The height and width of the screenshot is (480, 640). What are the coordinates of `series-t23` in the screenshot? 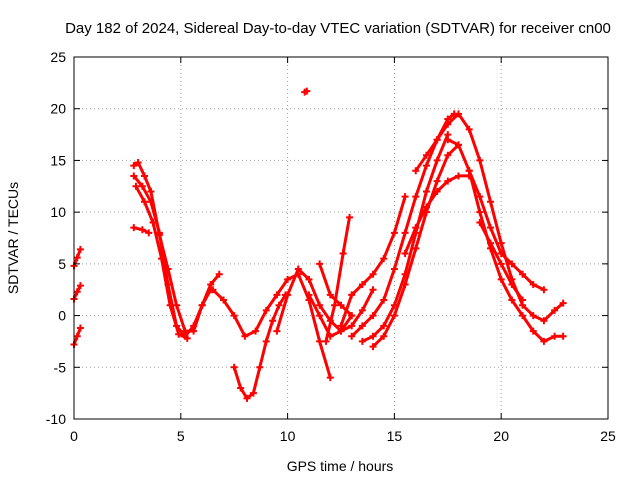 It's located at (501, 261).